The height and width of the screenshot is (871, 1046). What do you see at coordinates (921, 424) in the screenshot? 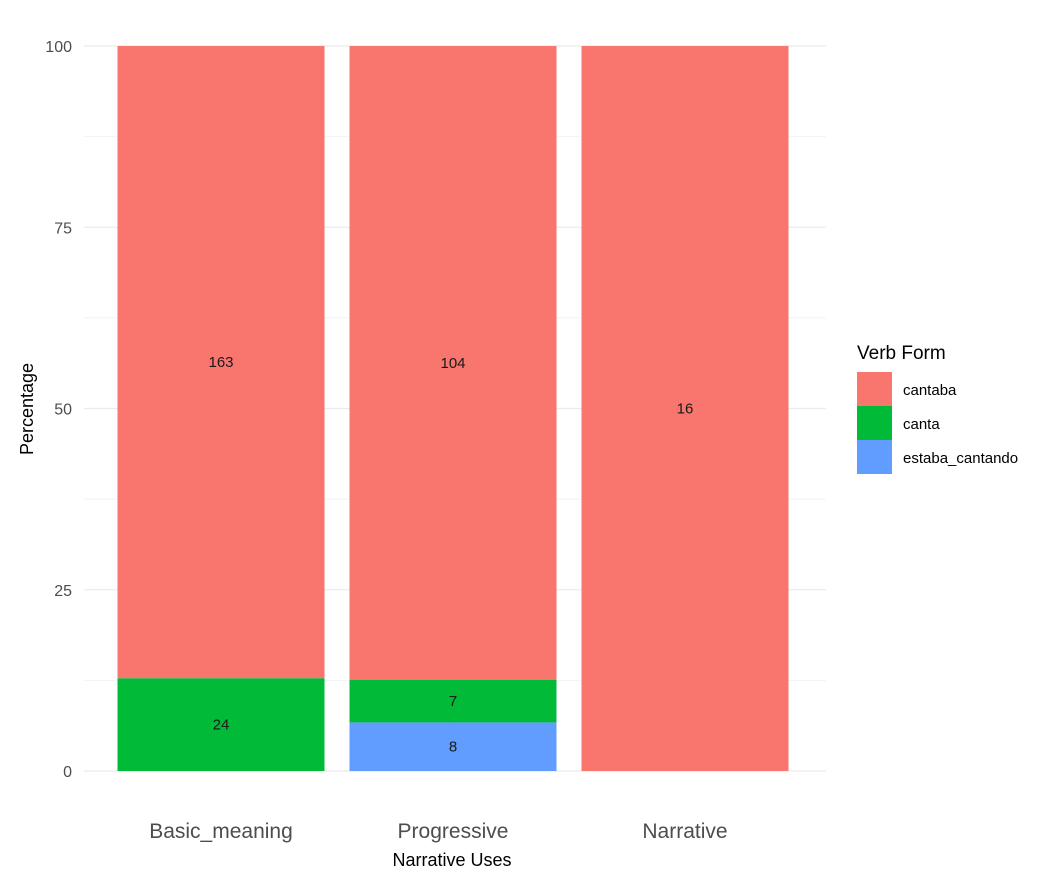
I see `legend-label-canta: canta` at bounding box center [921, 424].